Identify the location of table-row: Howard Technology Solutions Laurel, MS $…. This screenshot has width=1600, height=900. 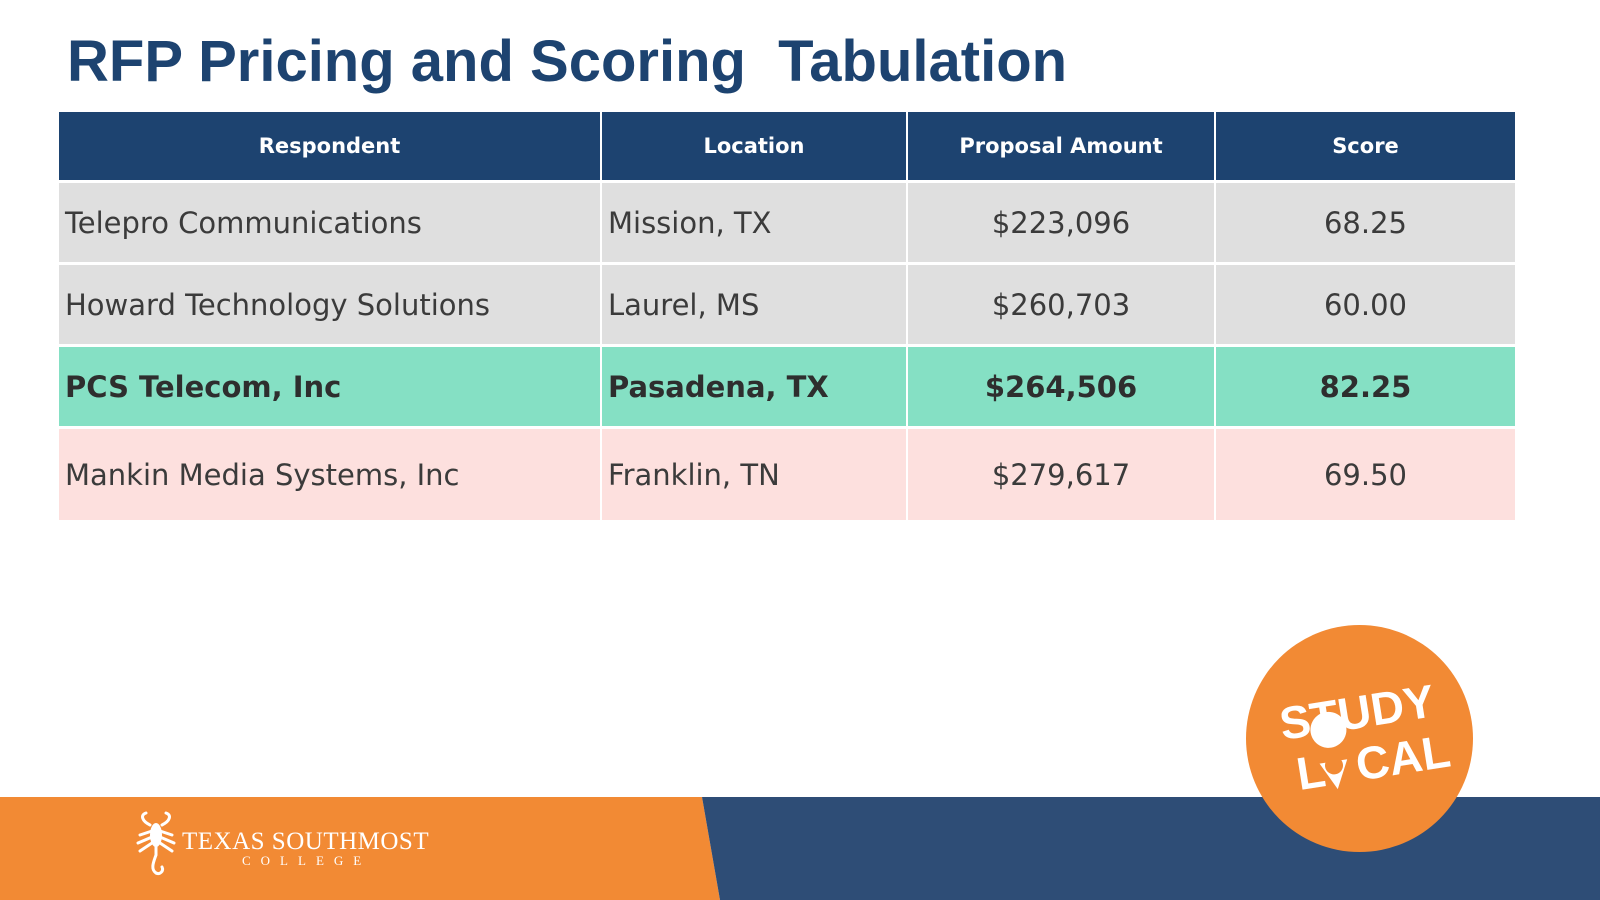
(787, 305).